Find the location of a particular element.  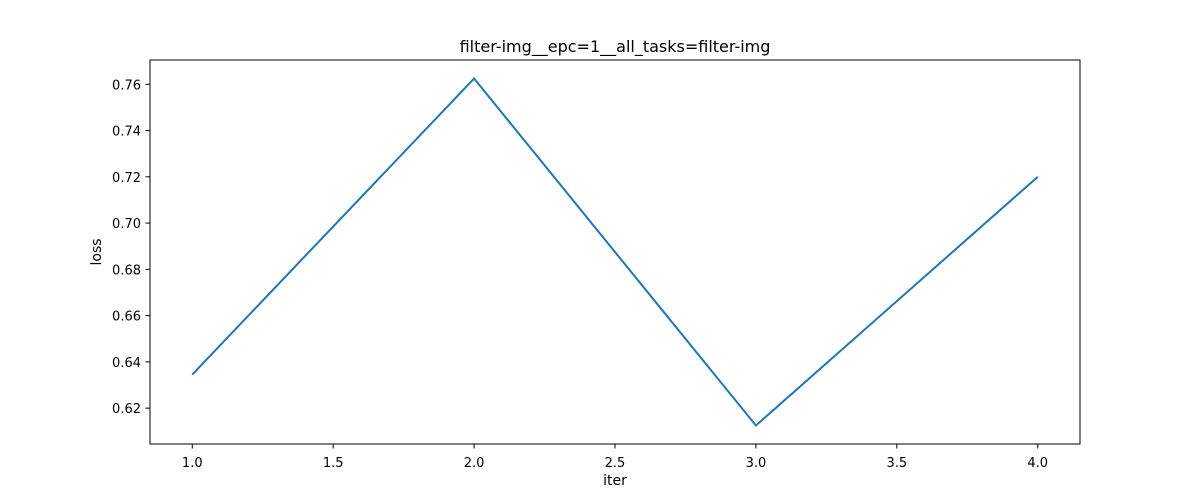

x-tick-label: 4.0 is located at coordinates (1037, 463).